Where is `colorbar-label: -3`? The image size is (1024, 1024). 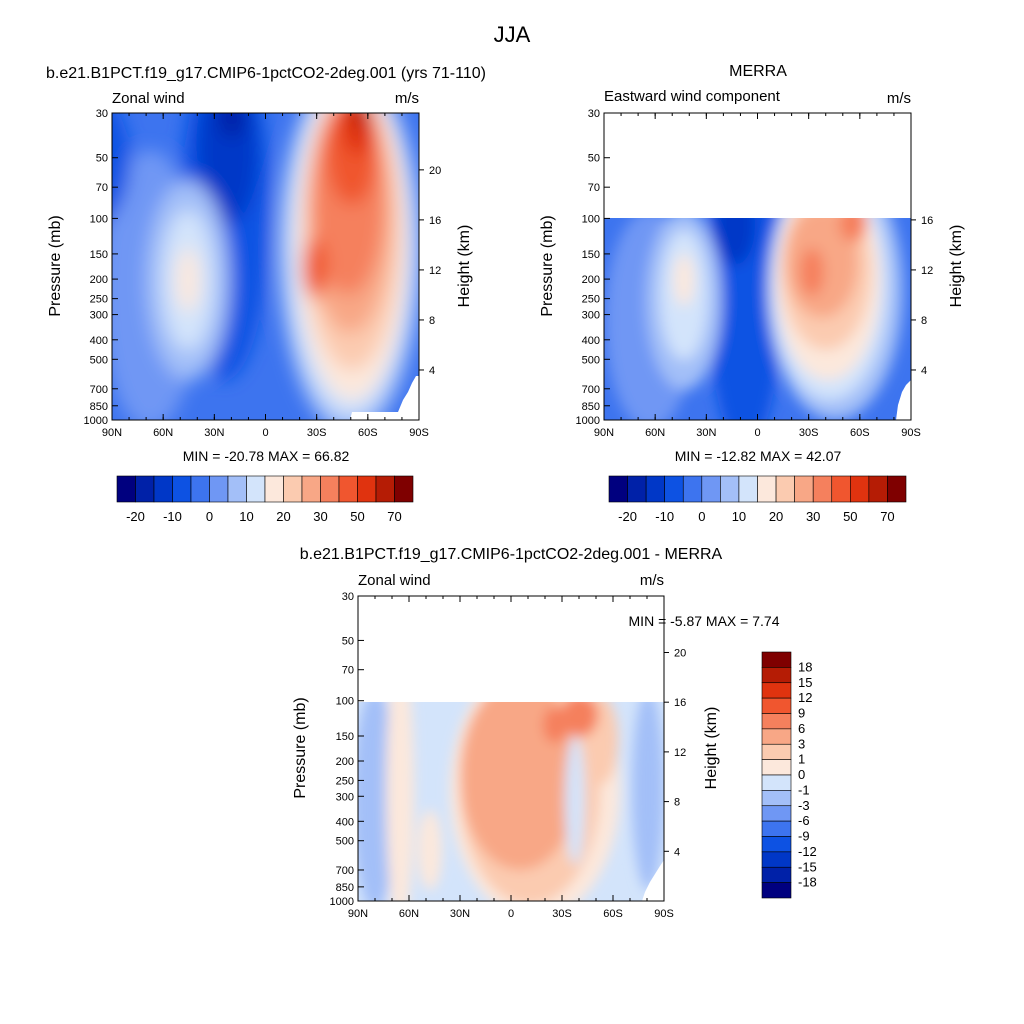 colorbar-label: -3 is located at coordinates (804, 805).